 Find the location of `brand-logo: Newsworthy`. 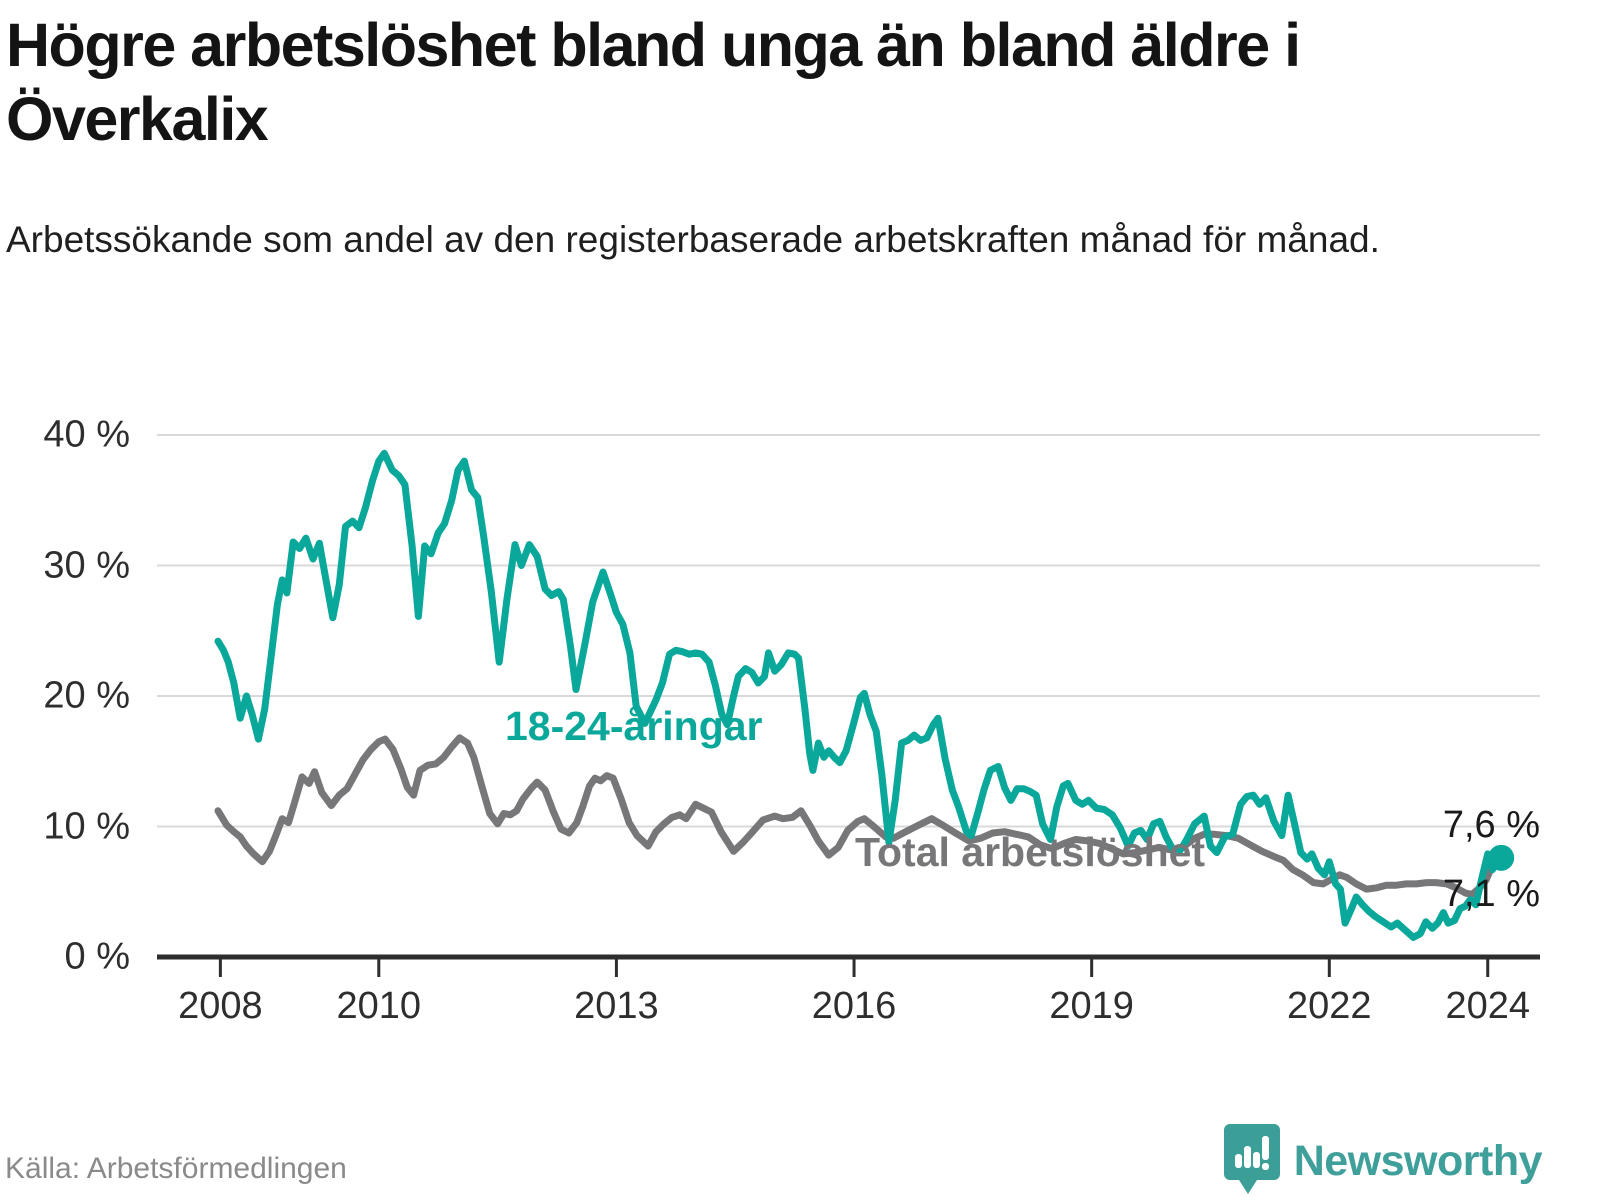

brand-logo: Newsworthy is located at coordinates (1383, 1161).